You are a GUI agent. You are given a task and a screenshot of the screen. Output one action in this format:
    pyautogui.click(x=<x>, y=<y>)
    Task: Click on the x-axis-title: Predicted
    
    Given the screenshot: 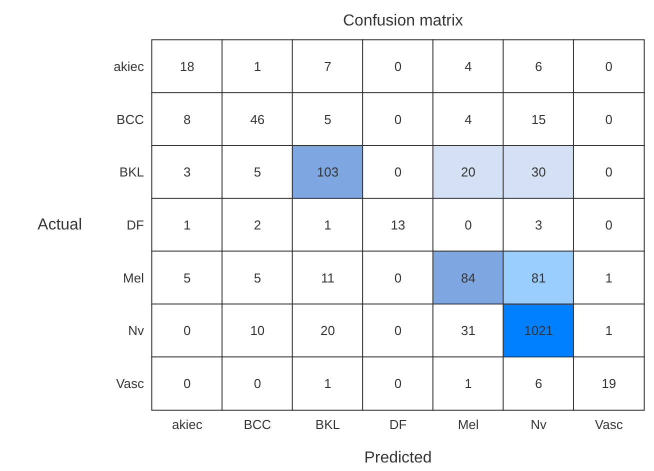 What is the action you would take?
    pyautogui.click(x=398, y=458)
    